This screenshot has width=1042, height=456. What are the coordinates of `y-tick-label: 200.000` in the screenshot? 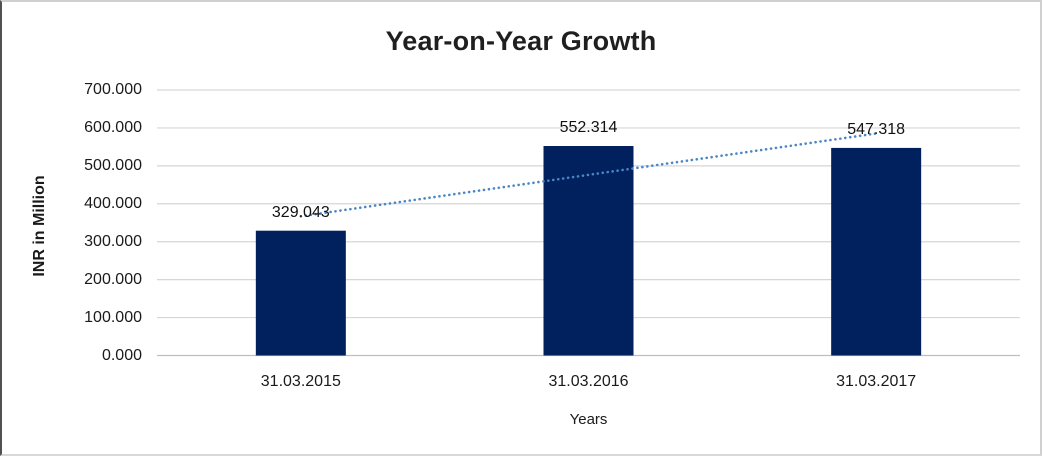 It's located at (113, 279).